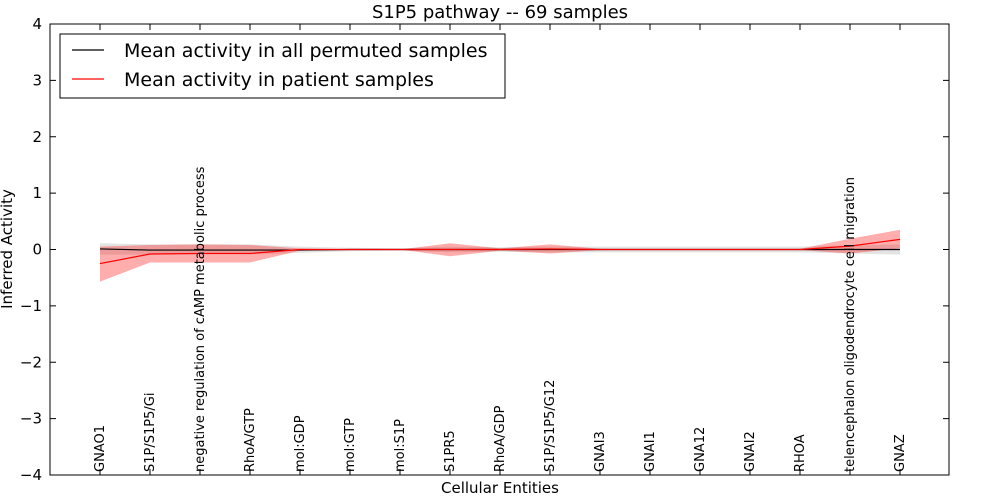  I want to click on category-label-rhoa-gdp: RhoA/GDP, so click(500, 438).